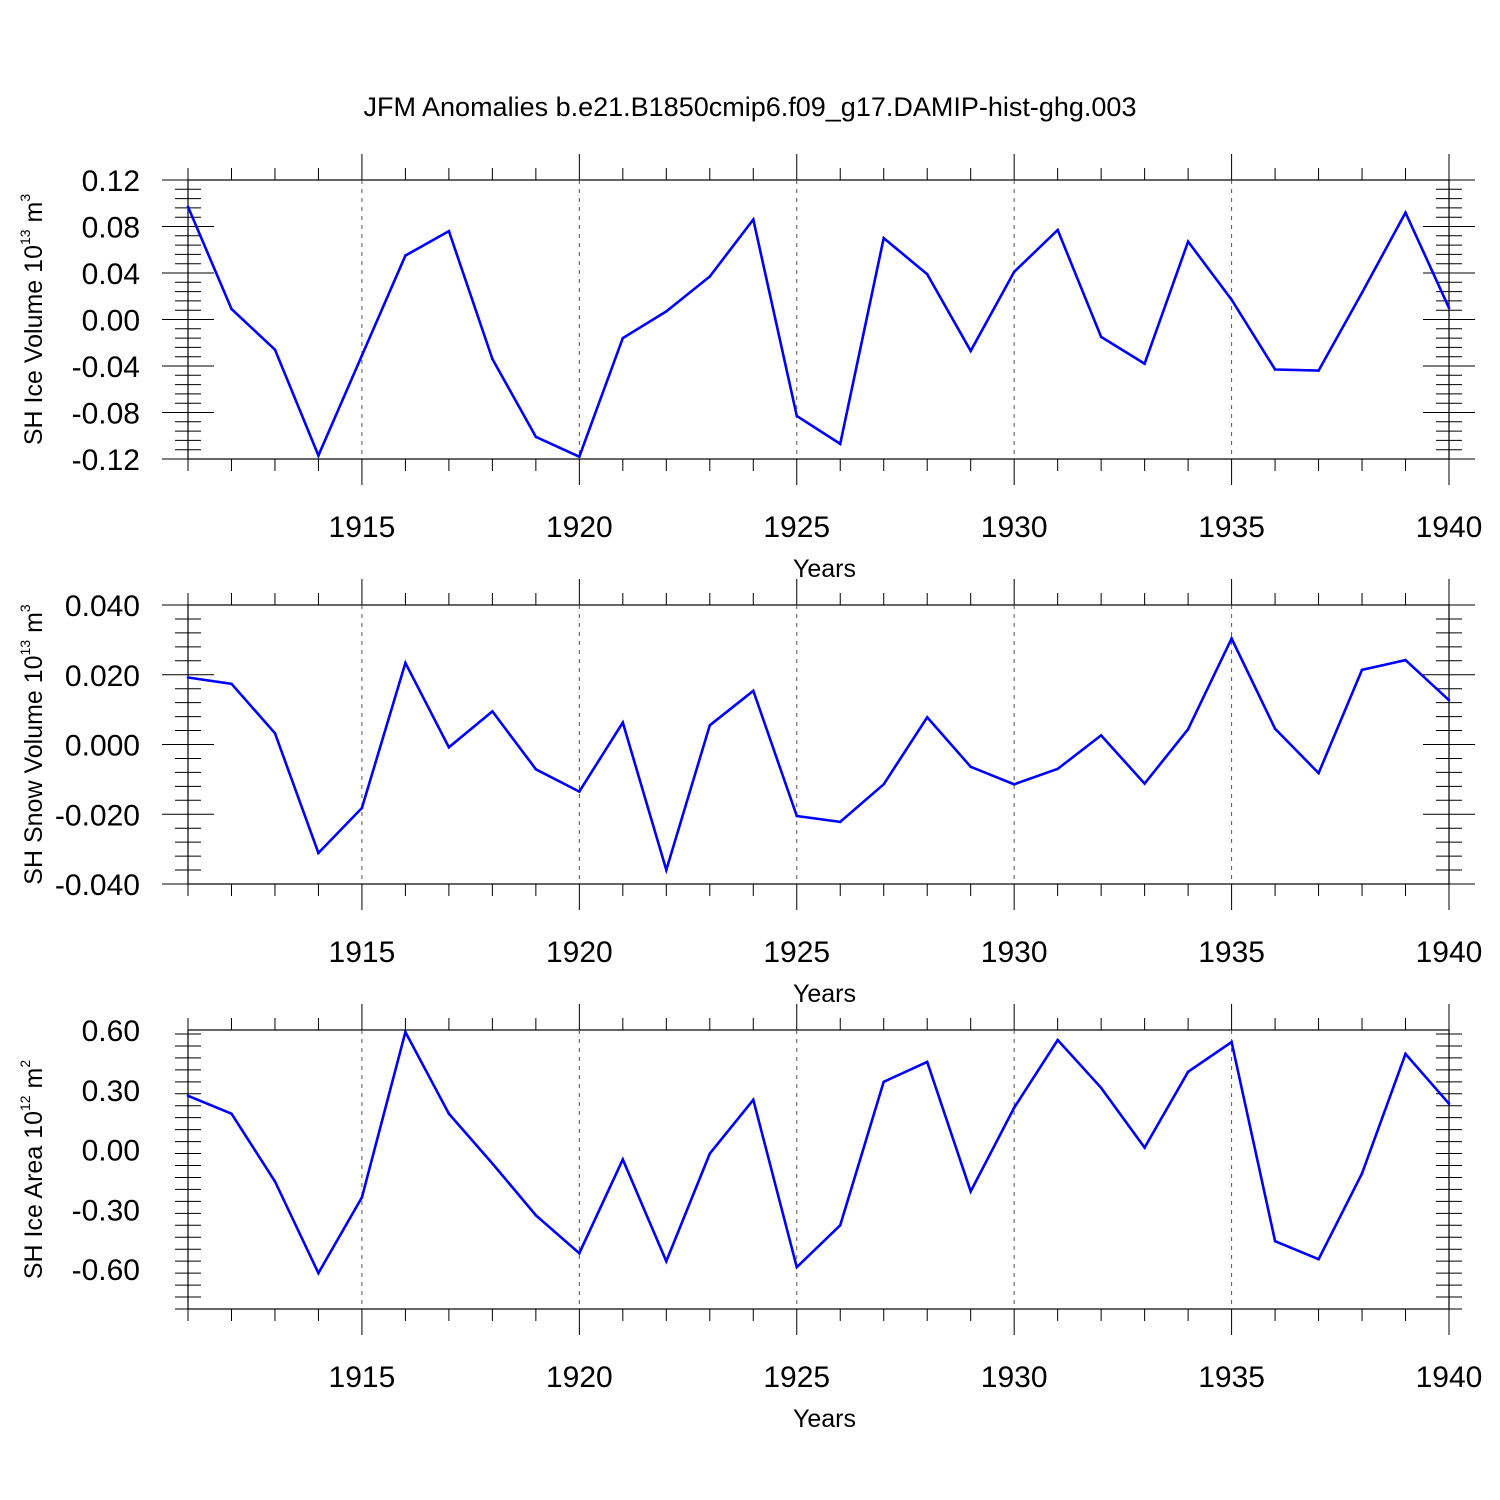 The height and width of the screenshot is (1500, 1500). Describe the element at coordinates (111, 1091) in the screenshot. I see `y-tick-label: 0.30` at that location.